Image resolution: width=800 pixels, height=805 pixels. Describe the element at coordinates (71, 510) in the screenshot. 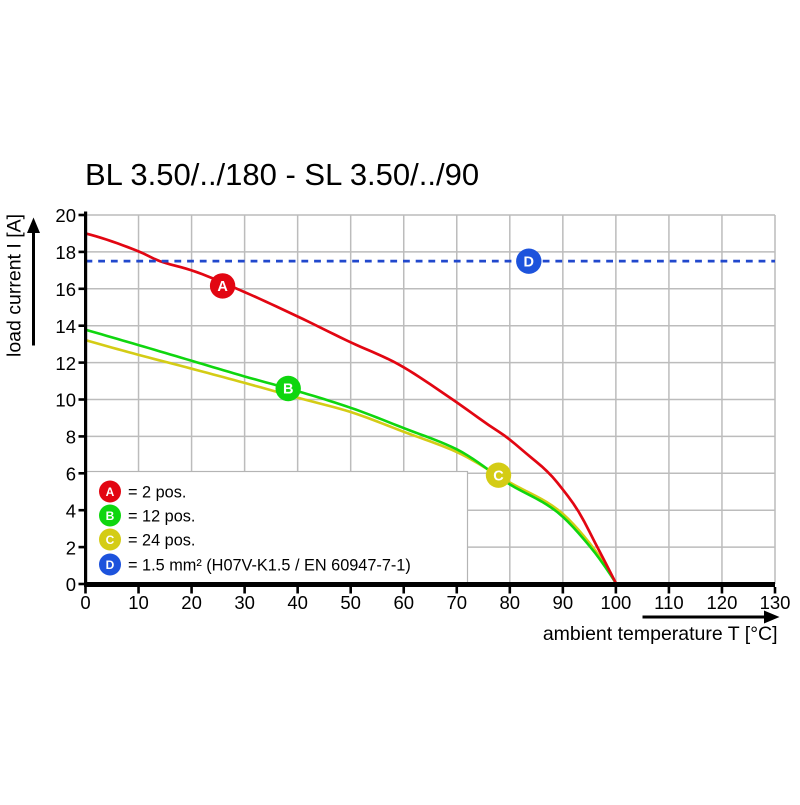

I see `svg-text: 4` at that location.